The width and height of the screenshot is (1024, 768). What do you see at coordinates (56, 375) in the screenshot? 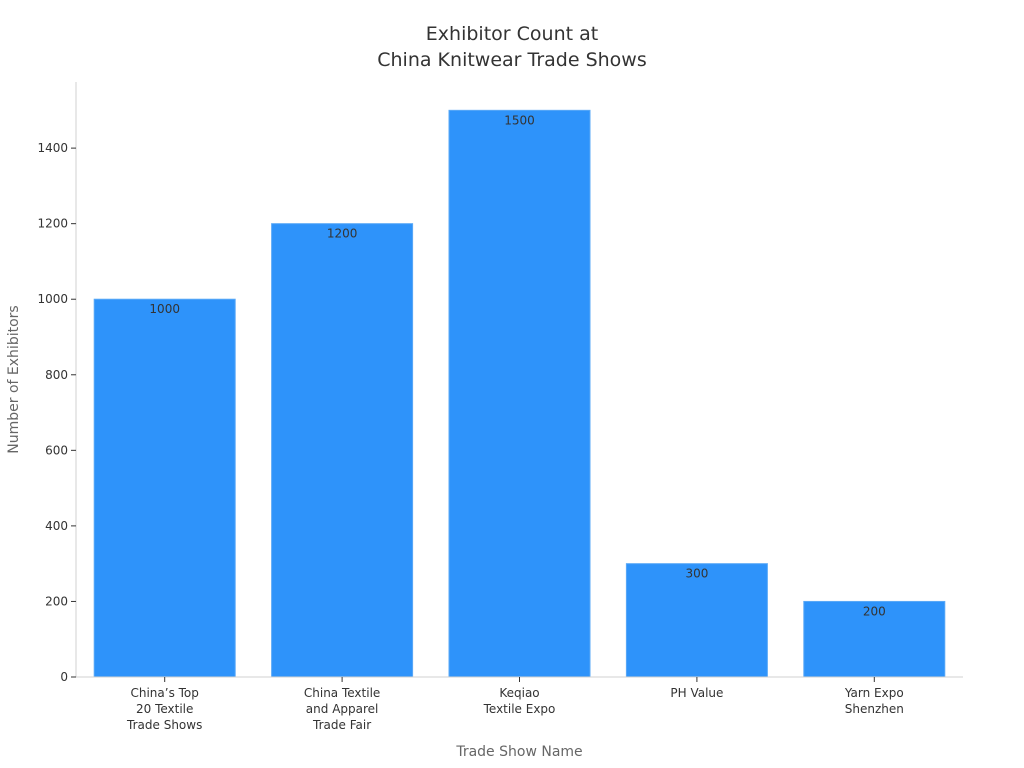
I see `y-tick-label: 800` at bounding box center [56, 375].